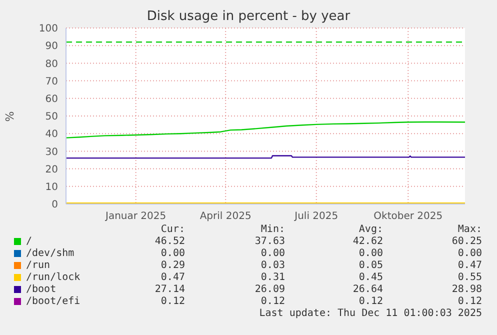 Image resolution: width=497 pixels, height=335 pixels. What do you see at coordinates (172, 265) in the screenshot?
I see `text: 0.29` at bounding box center [172, 265].